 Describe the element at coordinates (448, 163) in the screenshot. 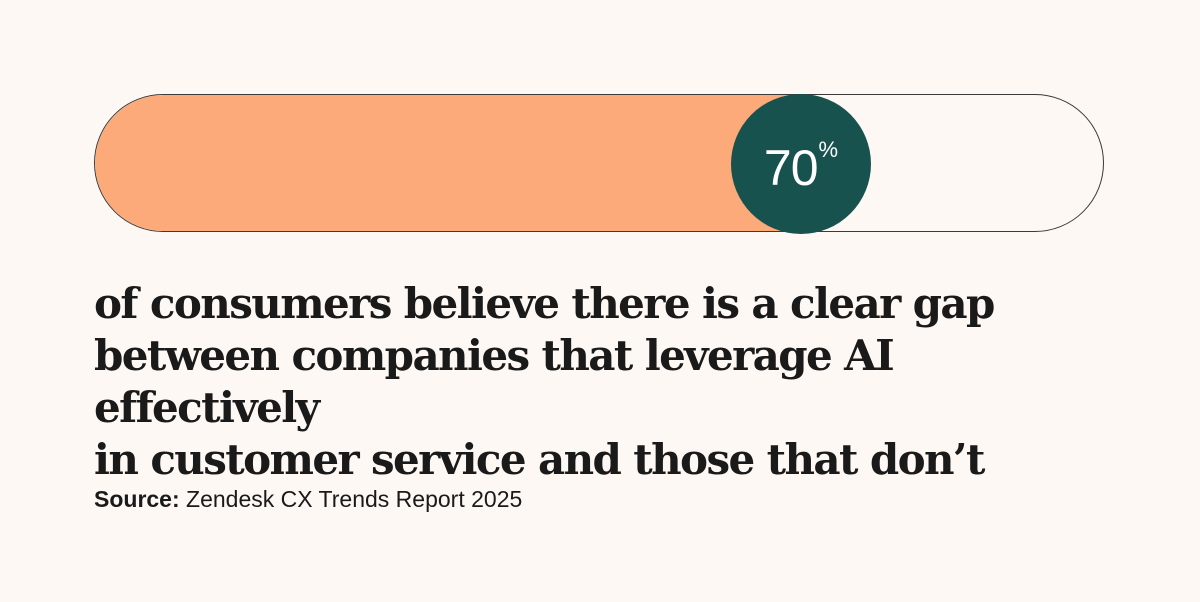

I see `progress-bar-fill` at that location.